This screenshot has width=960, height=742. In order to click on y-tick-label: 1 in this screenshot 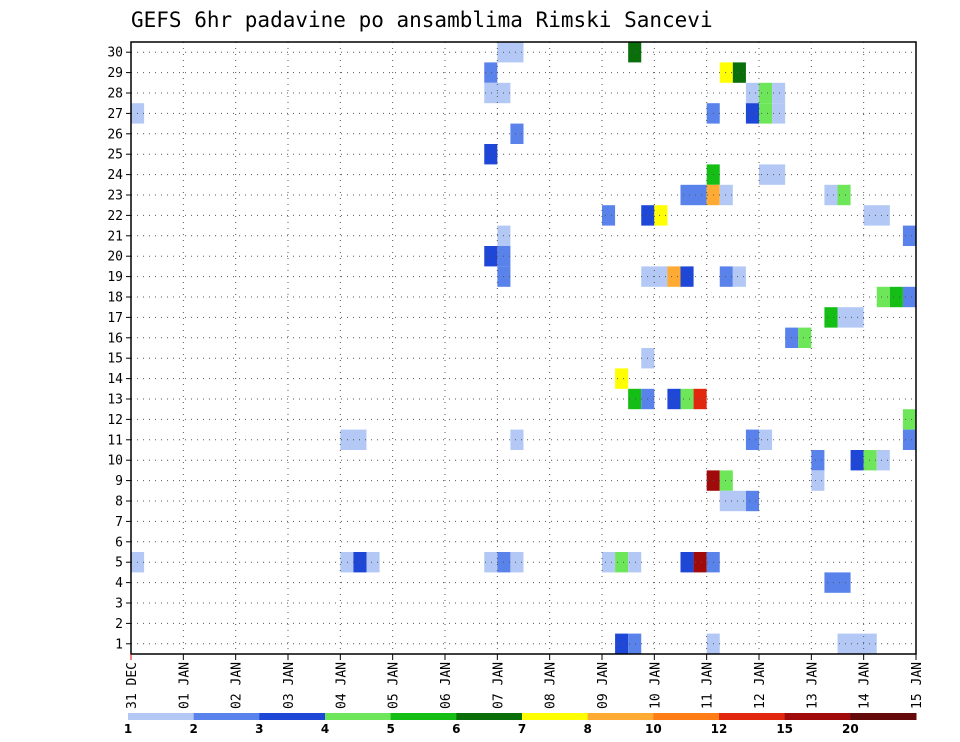, I will do `click(119, 644)`.